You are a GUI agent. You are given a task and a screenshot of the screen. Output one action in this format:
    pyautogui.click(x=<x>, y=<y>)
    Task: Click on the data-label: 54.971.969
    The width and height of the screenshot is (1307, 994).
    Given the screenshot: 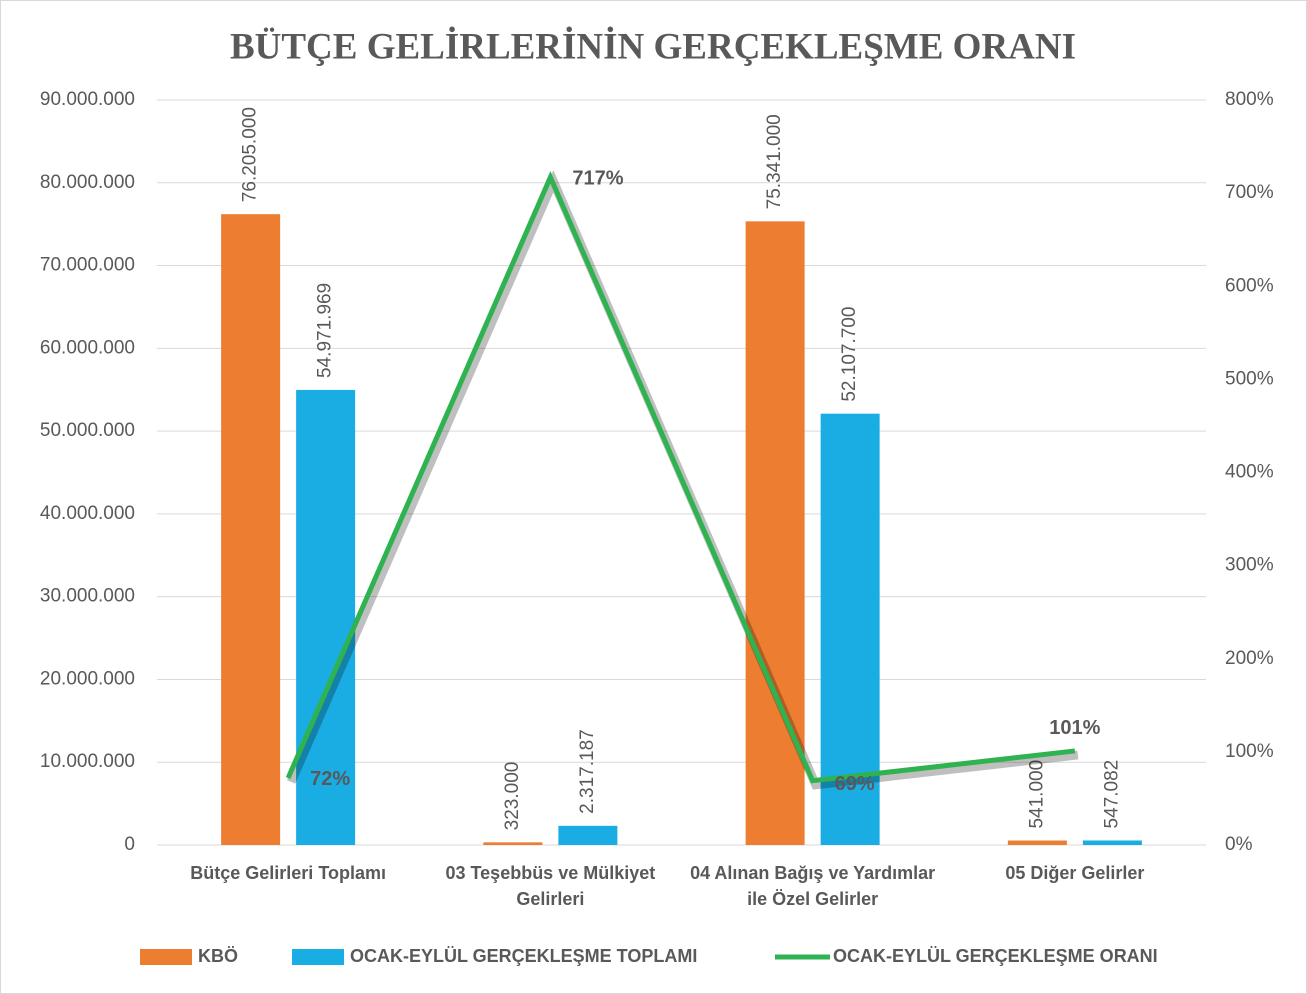 What is the action you would take?
    pyautogui.click(x=325, y=330)
    